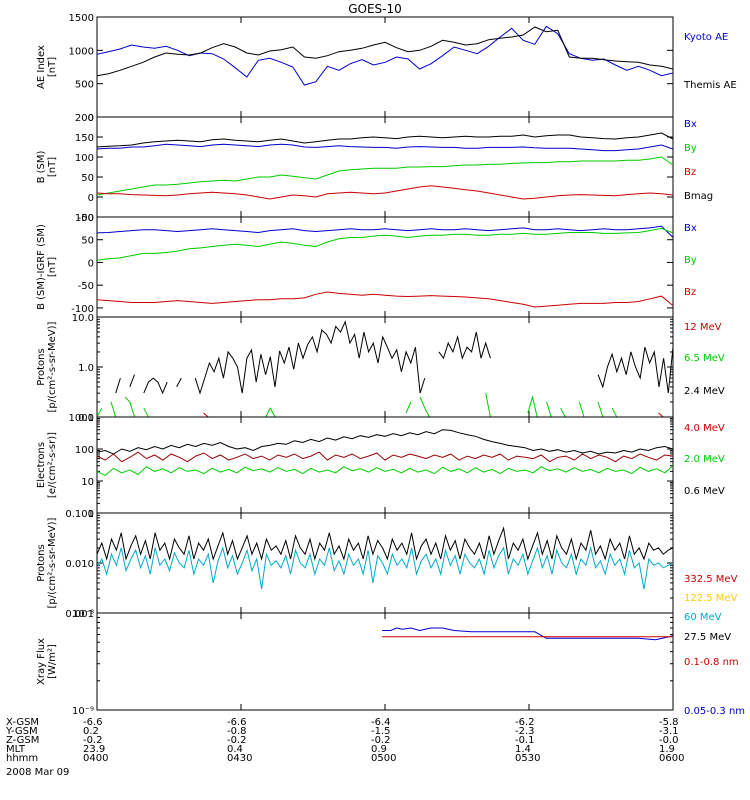 The image size is (750, 800). What do you see at coordinates (385, 231) in the screenshot?
I see `series-bigrf-bx` at bounding box center [385, 231].